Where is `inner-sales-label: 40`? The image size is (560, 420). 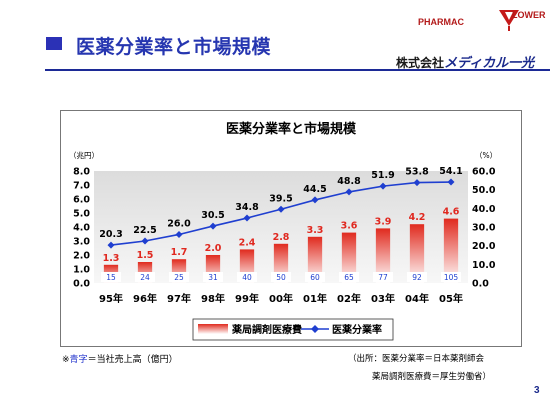
inner-sales-label: 40 is located at coordinates (247, 277).